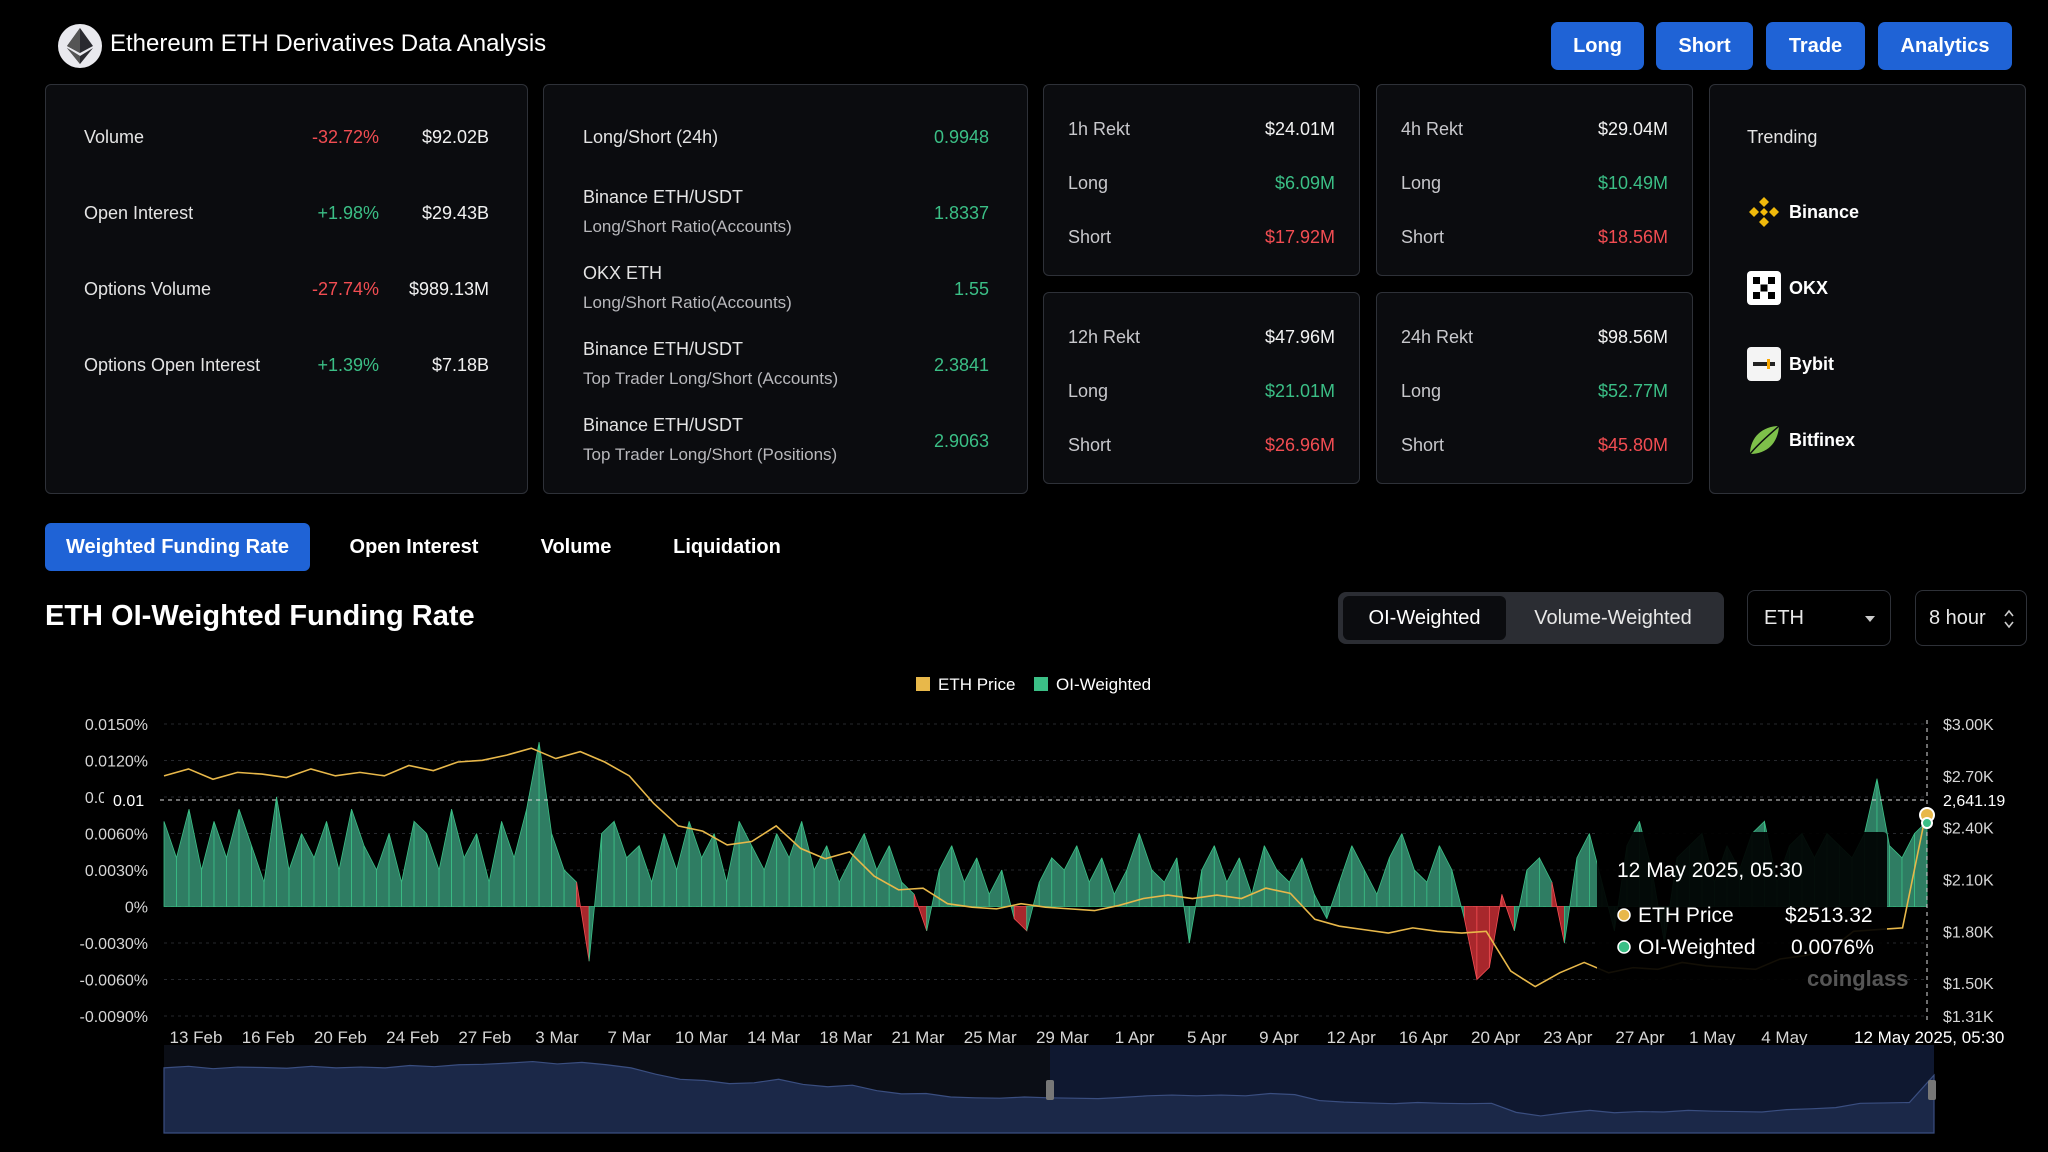 This screenshot has height=1152, width=2048. What do you see at coordinates (576, 546) in the screenshot?
I see `tab-volume: Volume` at bounding box center [576, 546].